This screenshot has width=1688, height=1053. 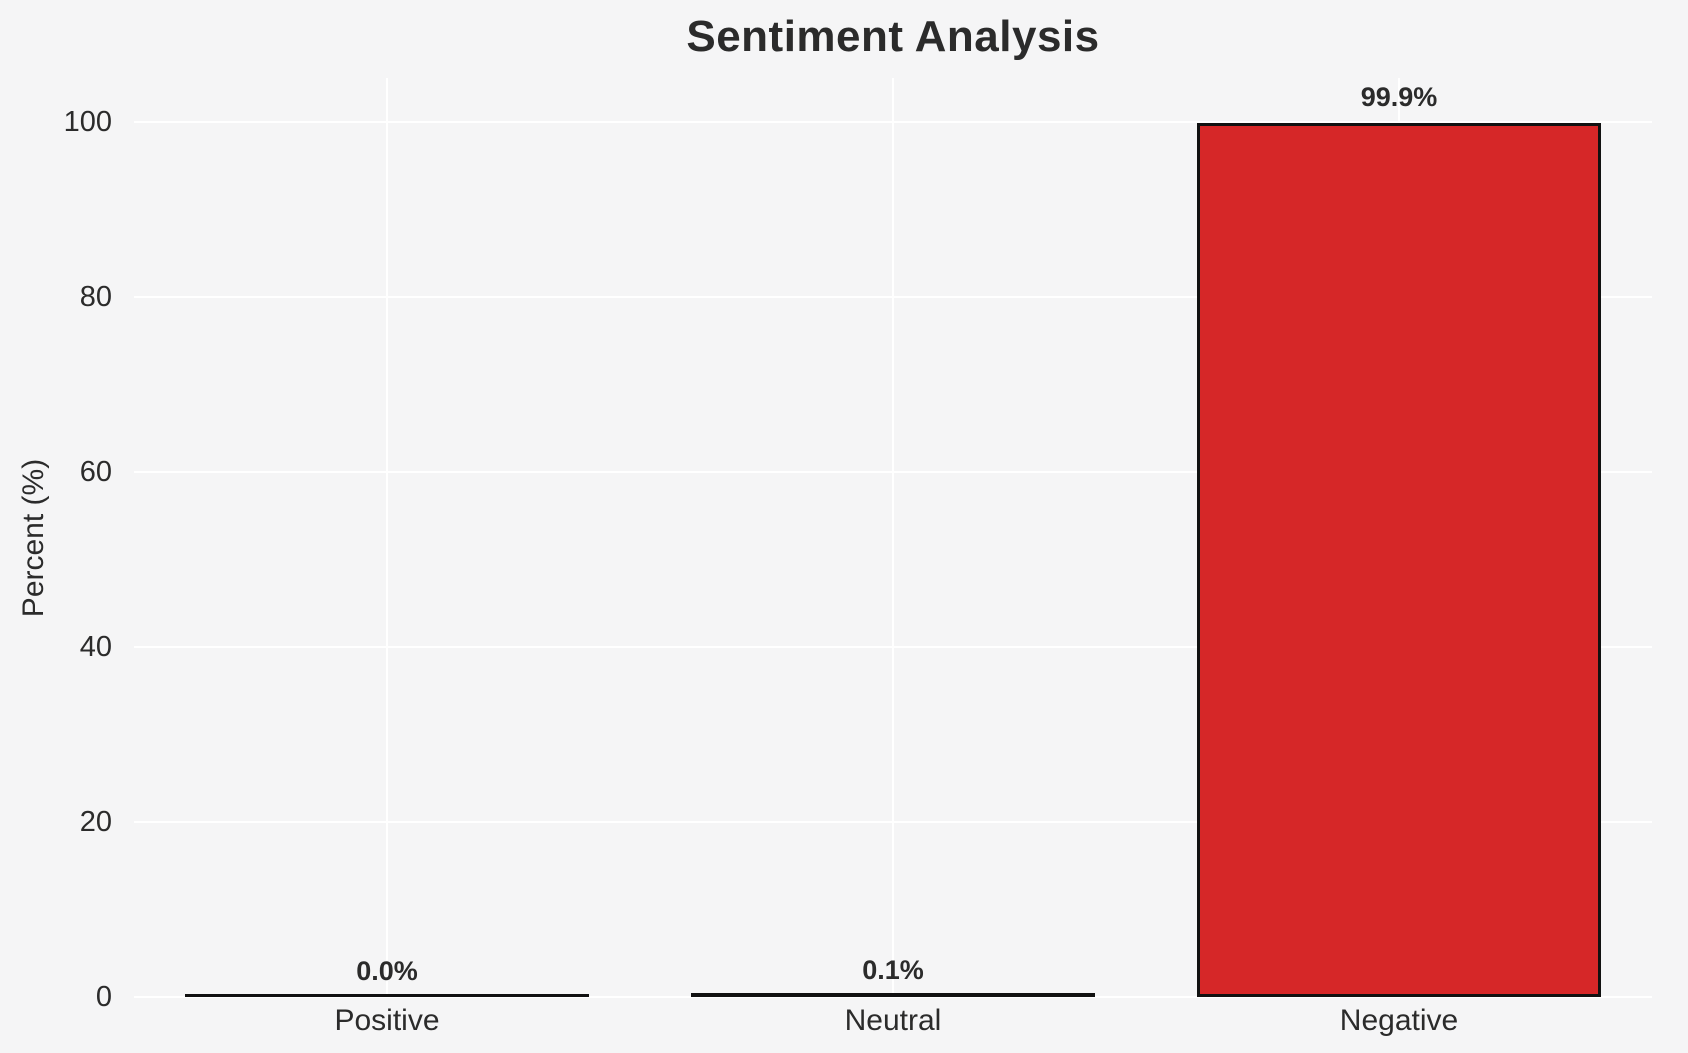 What do you see at coordinates (95, 471) in the screenshot?
I see `y-tick-label-60: 60` at bounding box center [95, 471].